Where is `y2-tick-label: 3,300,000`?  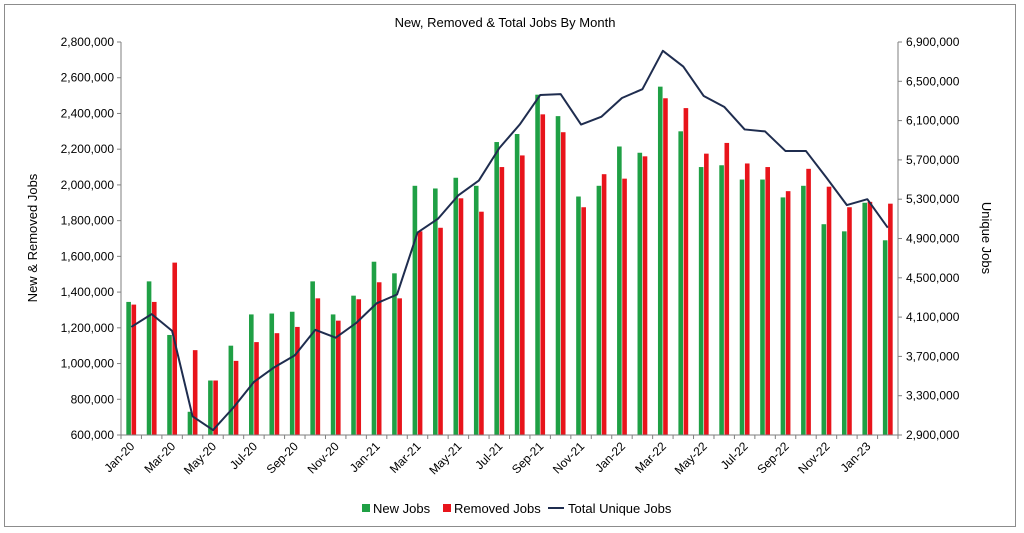 y2-tick-label: 3,300,000 is located at coordinates (933, 396).